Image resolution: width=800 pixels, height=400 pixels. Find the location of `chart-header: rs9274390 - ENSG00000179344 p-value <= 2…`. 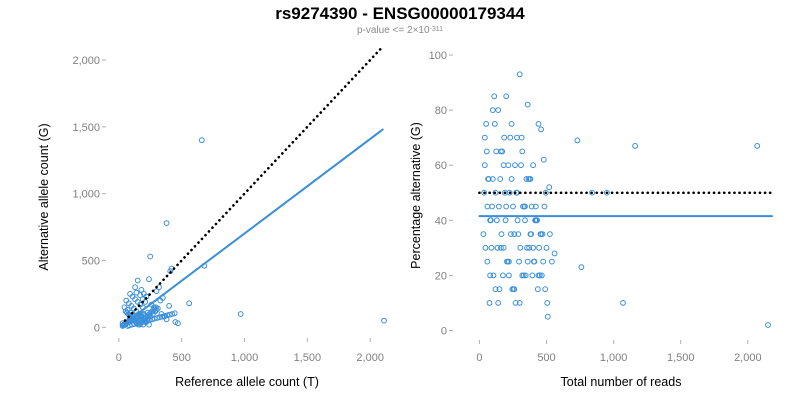

chart-header: rs9274390 - ENSG00000179344 p-value <= 2… is located at coordinates (400, 21).